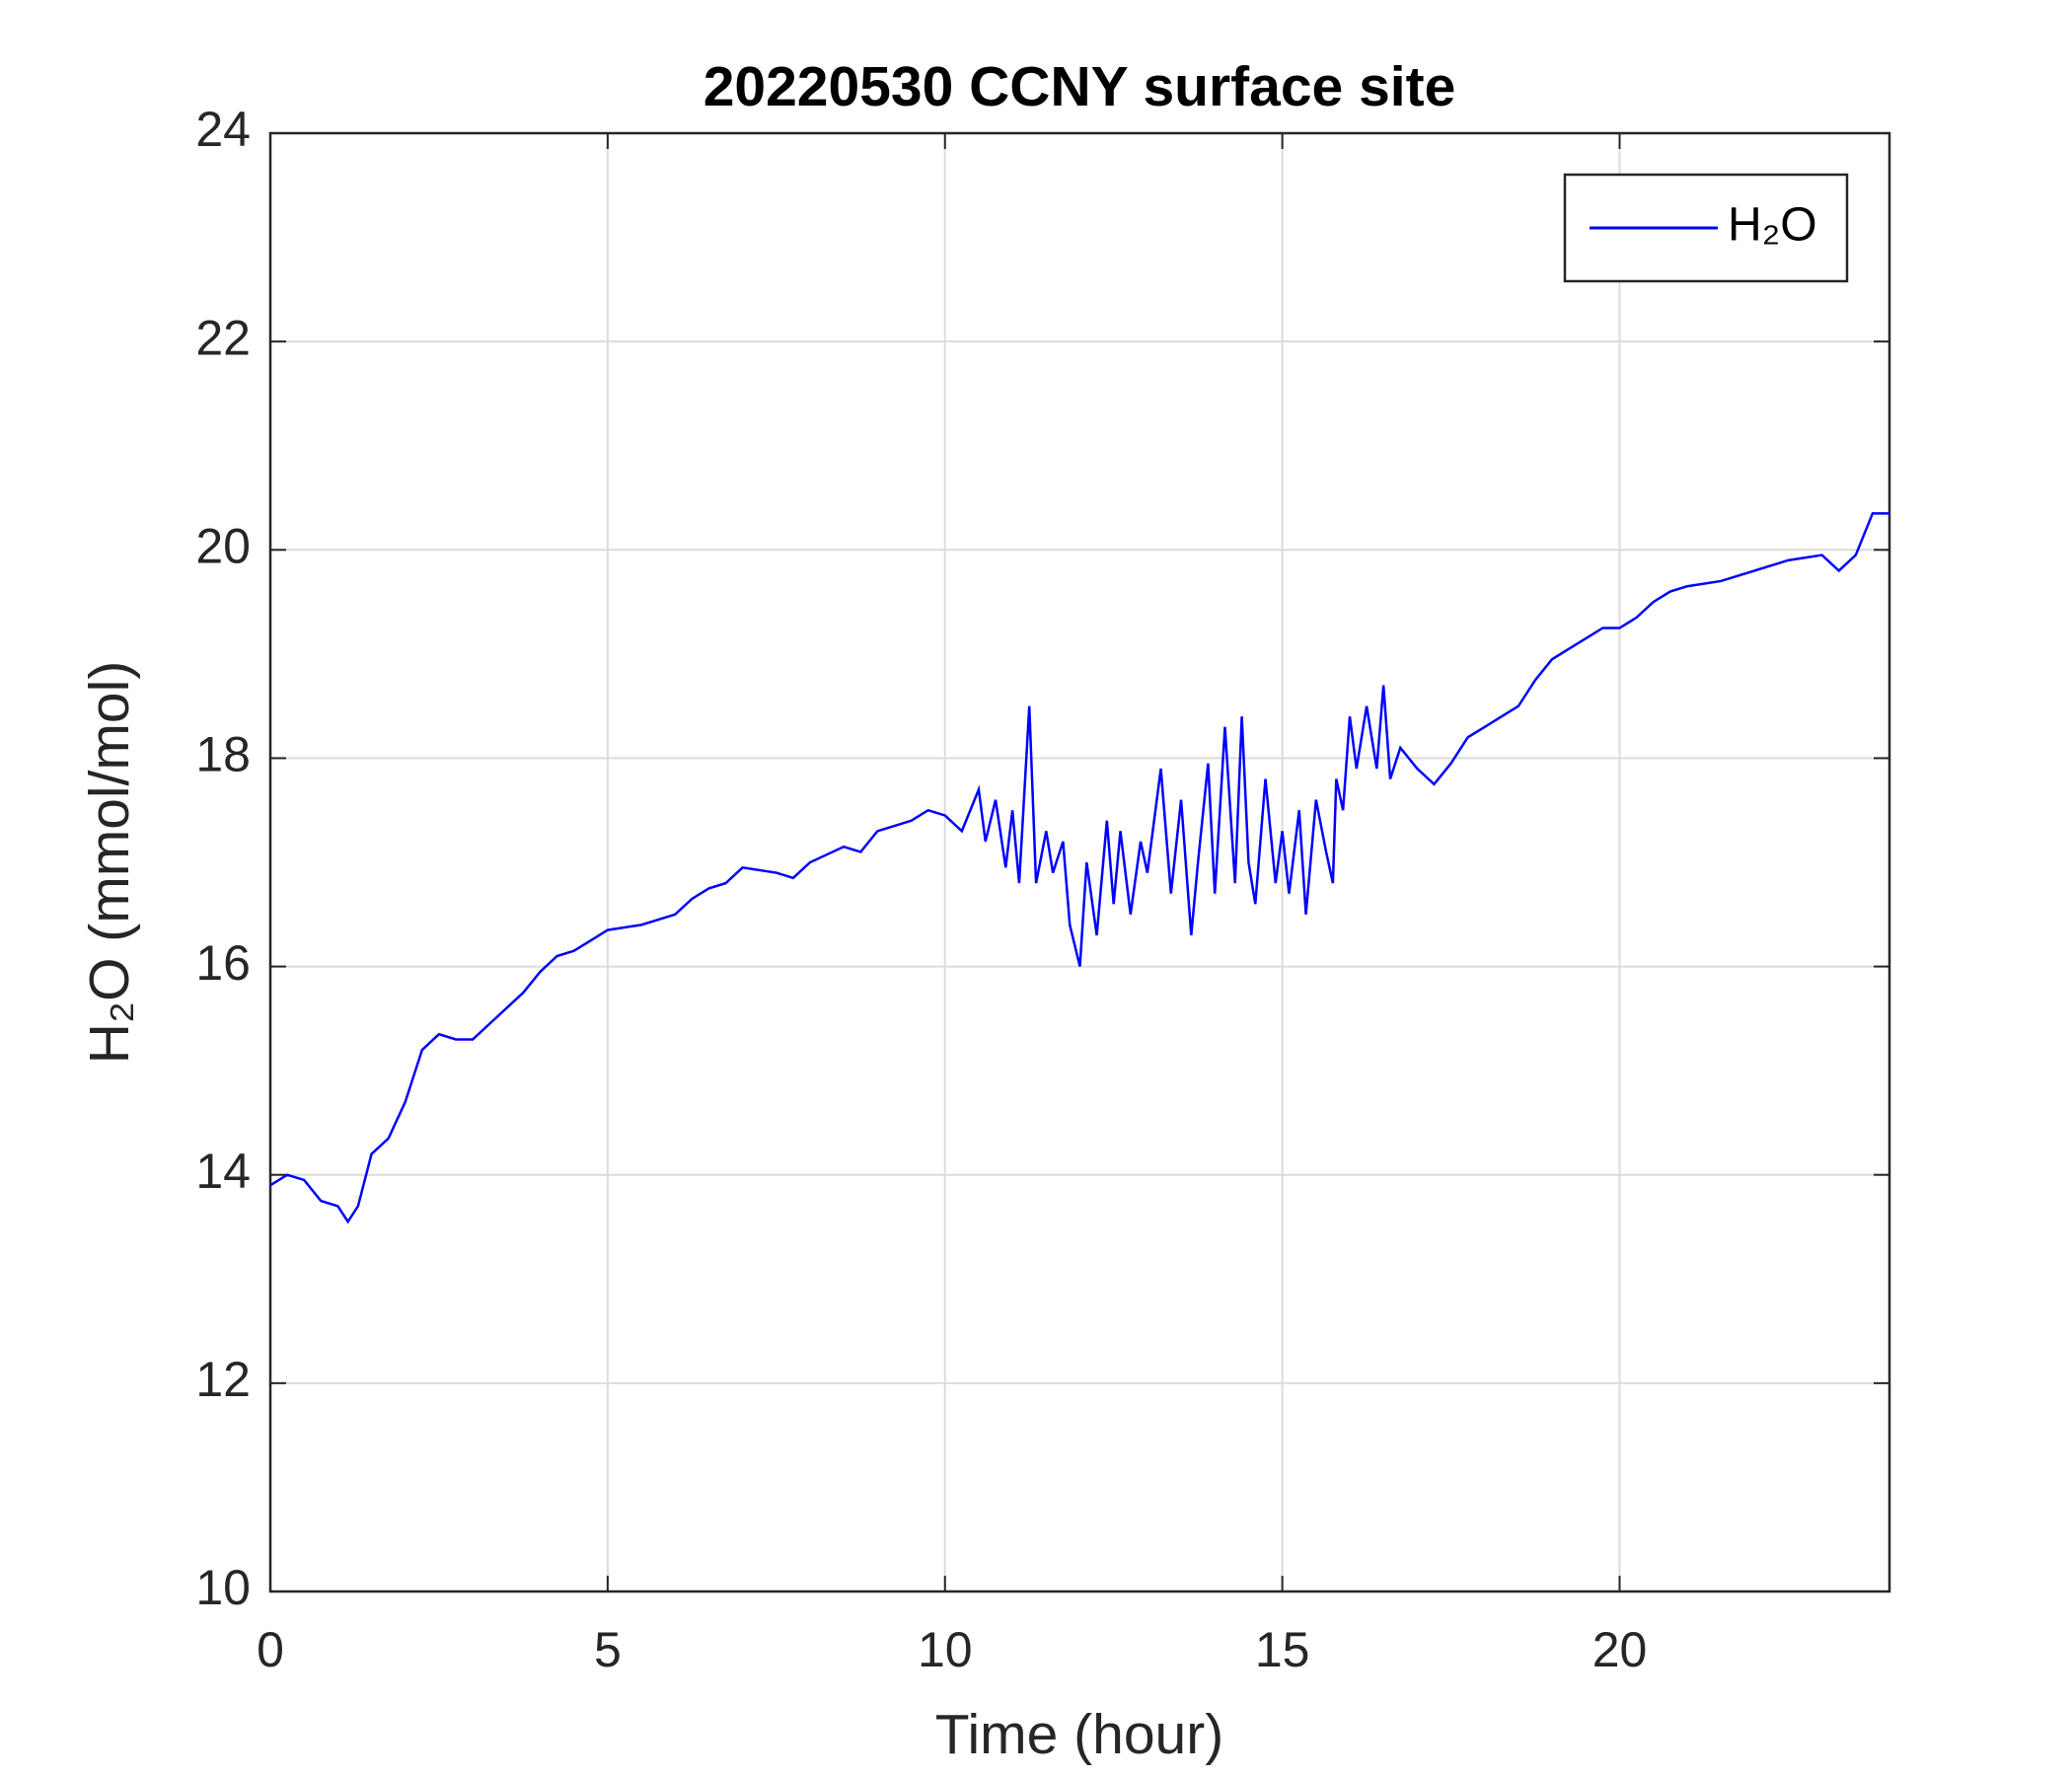 The height and width of the screenshot is (1776, 2072). Describe the element at coordinates (608, 1650) in the screenshot. I see `x-tick-label: 5` at that location.